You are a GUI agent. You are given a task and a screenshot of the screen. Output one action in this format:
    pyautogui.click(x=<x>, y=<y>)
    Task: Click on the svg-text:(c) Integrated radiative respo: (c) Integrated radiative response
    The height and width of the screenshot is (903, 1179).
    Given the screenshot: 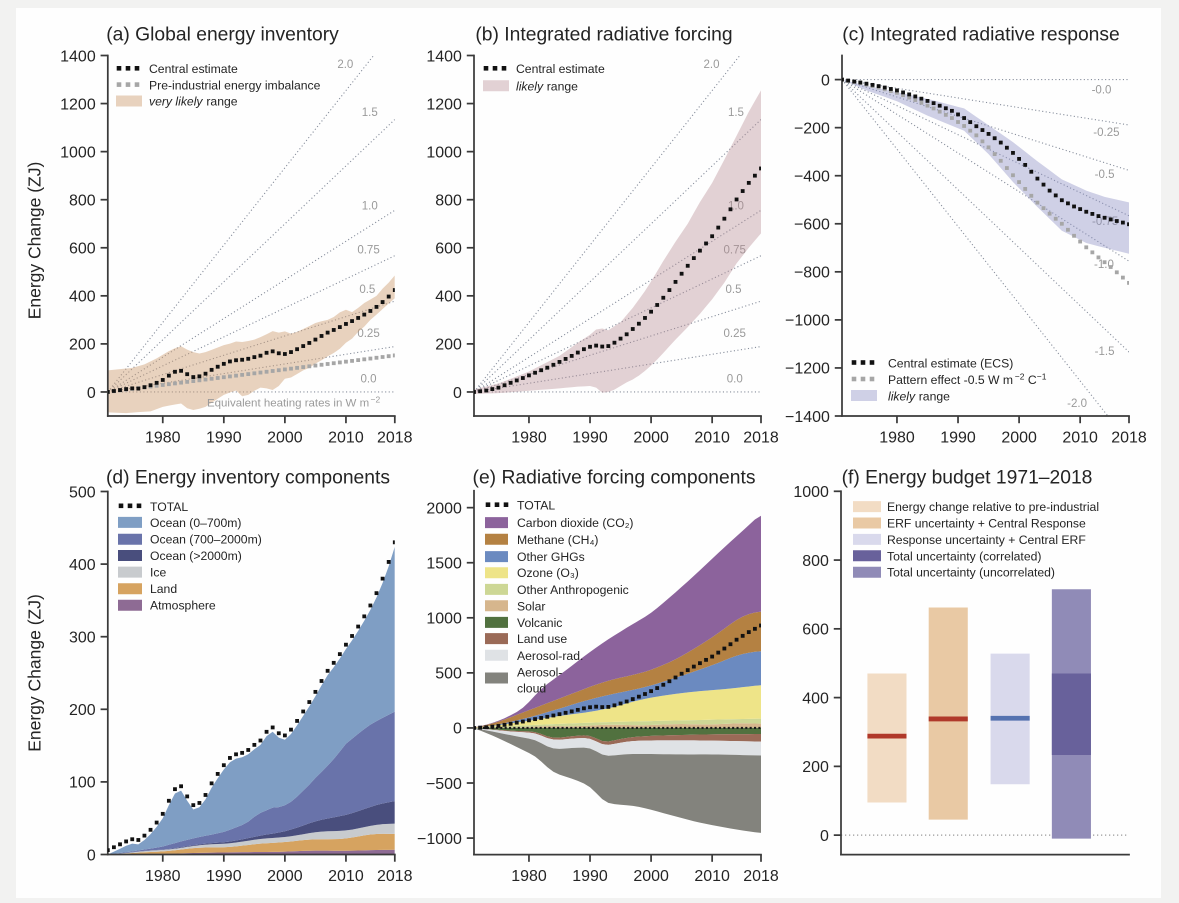 What is the action you would take?
    pyautogui.click(x=981, y=35)
    